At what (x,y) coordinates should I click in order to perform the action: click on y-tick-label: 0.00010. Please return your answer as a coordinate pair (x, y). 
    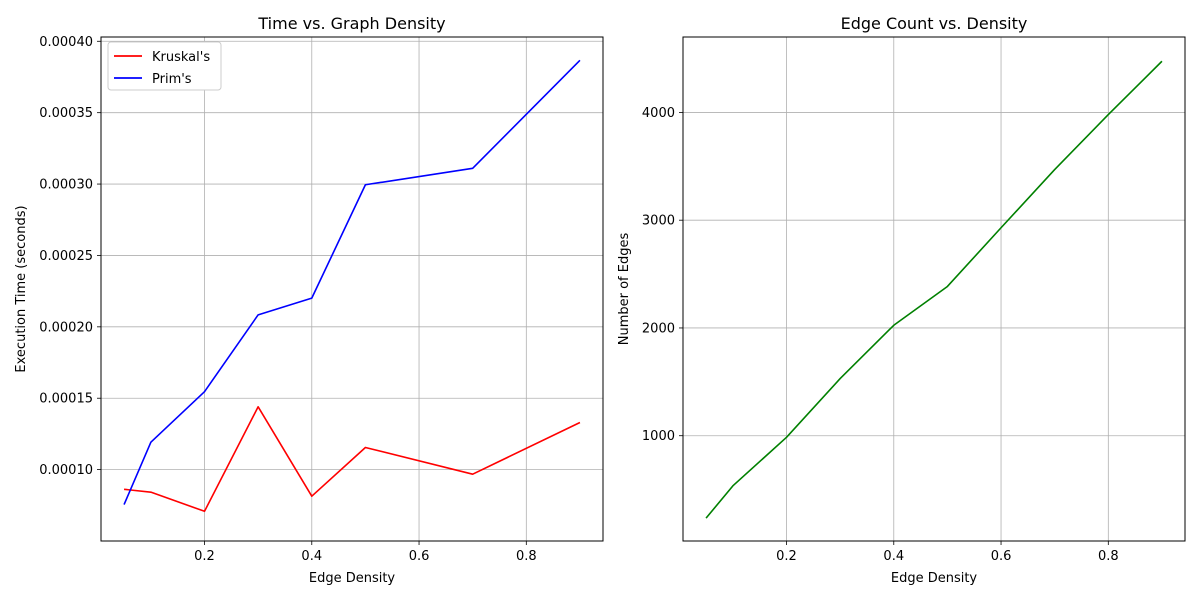
    Looking at the image, I should click on (66, 470).